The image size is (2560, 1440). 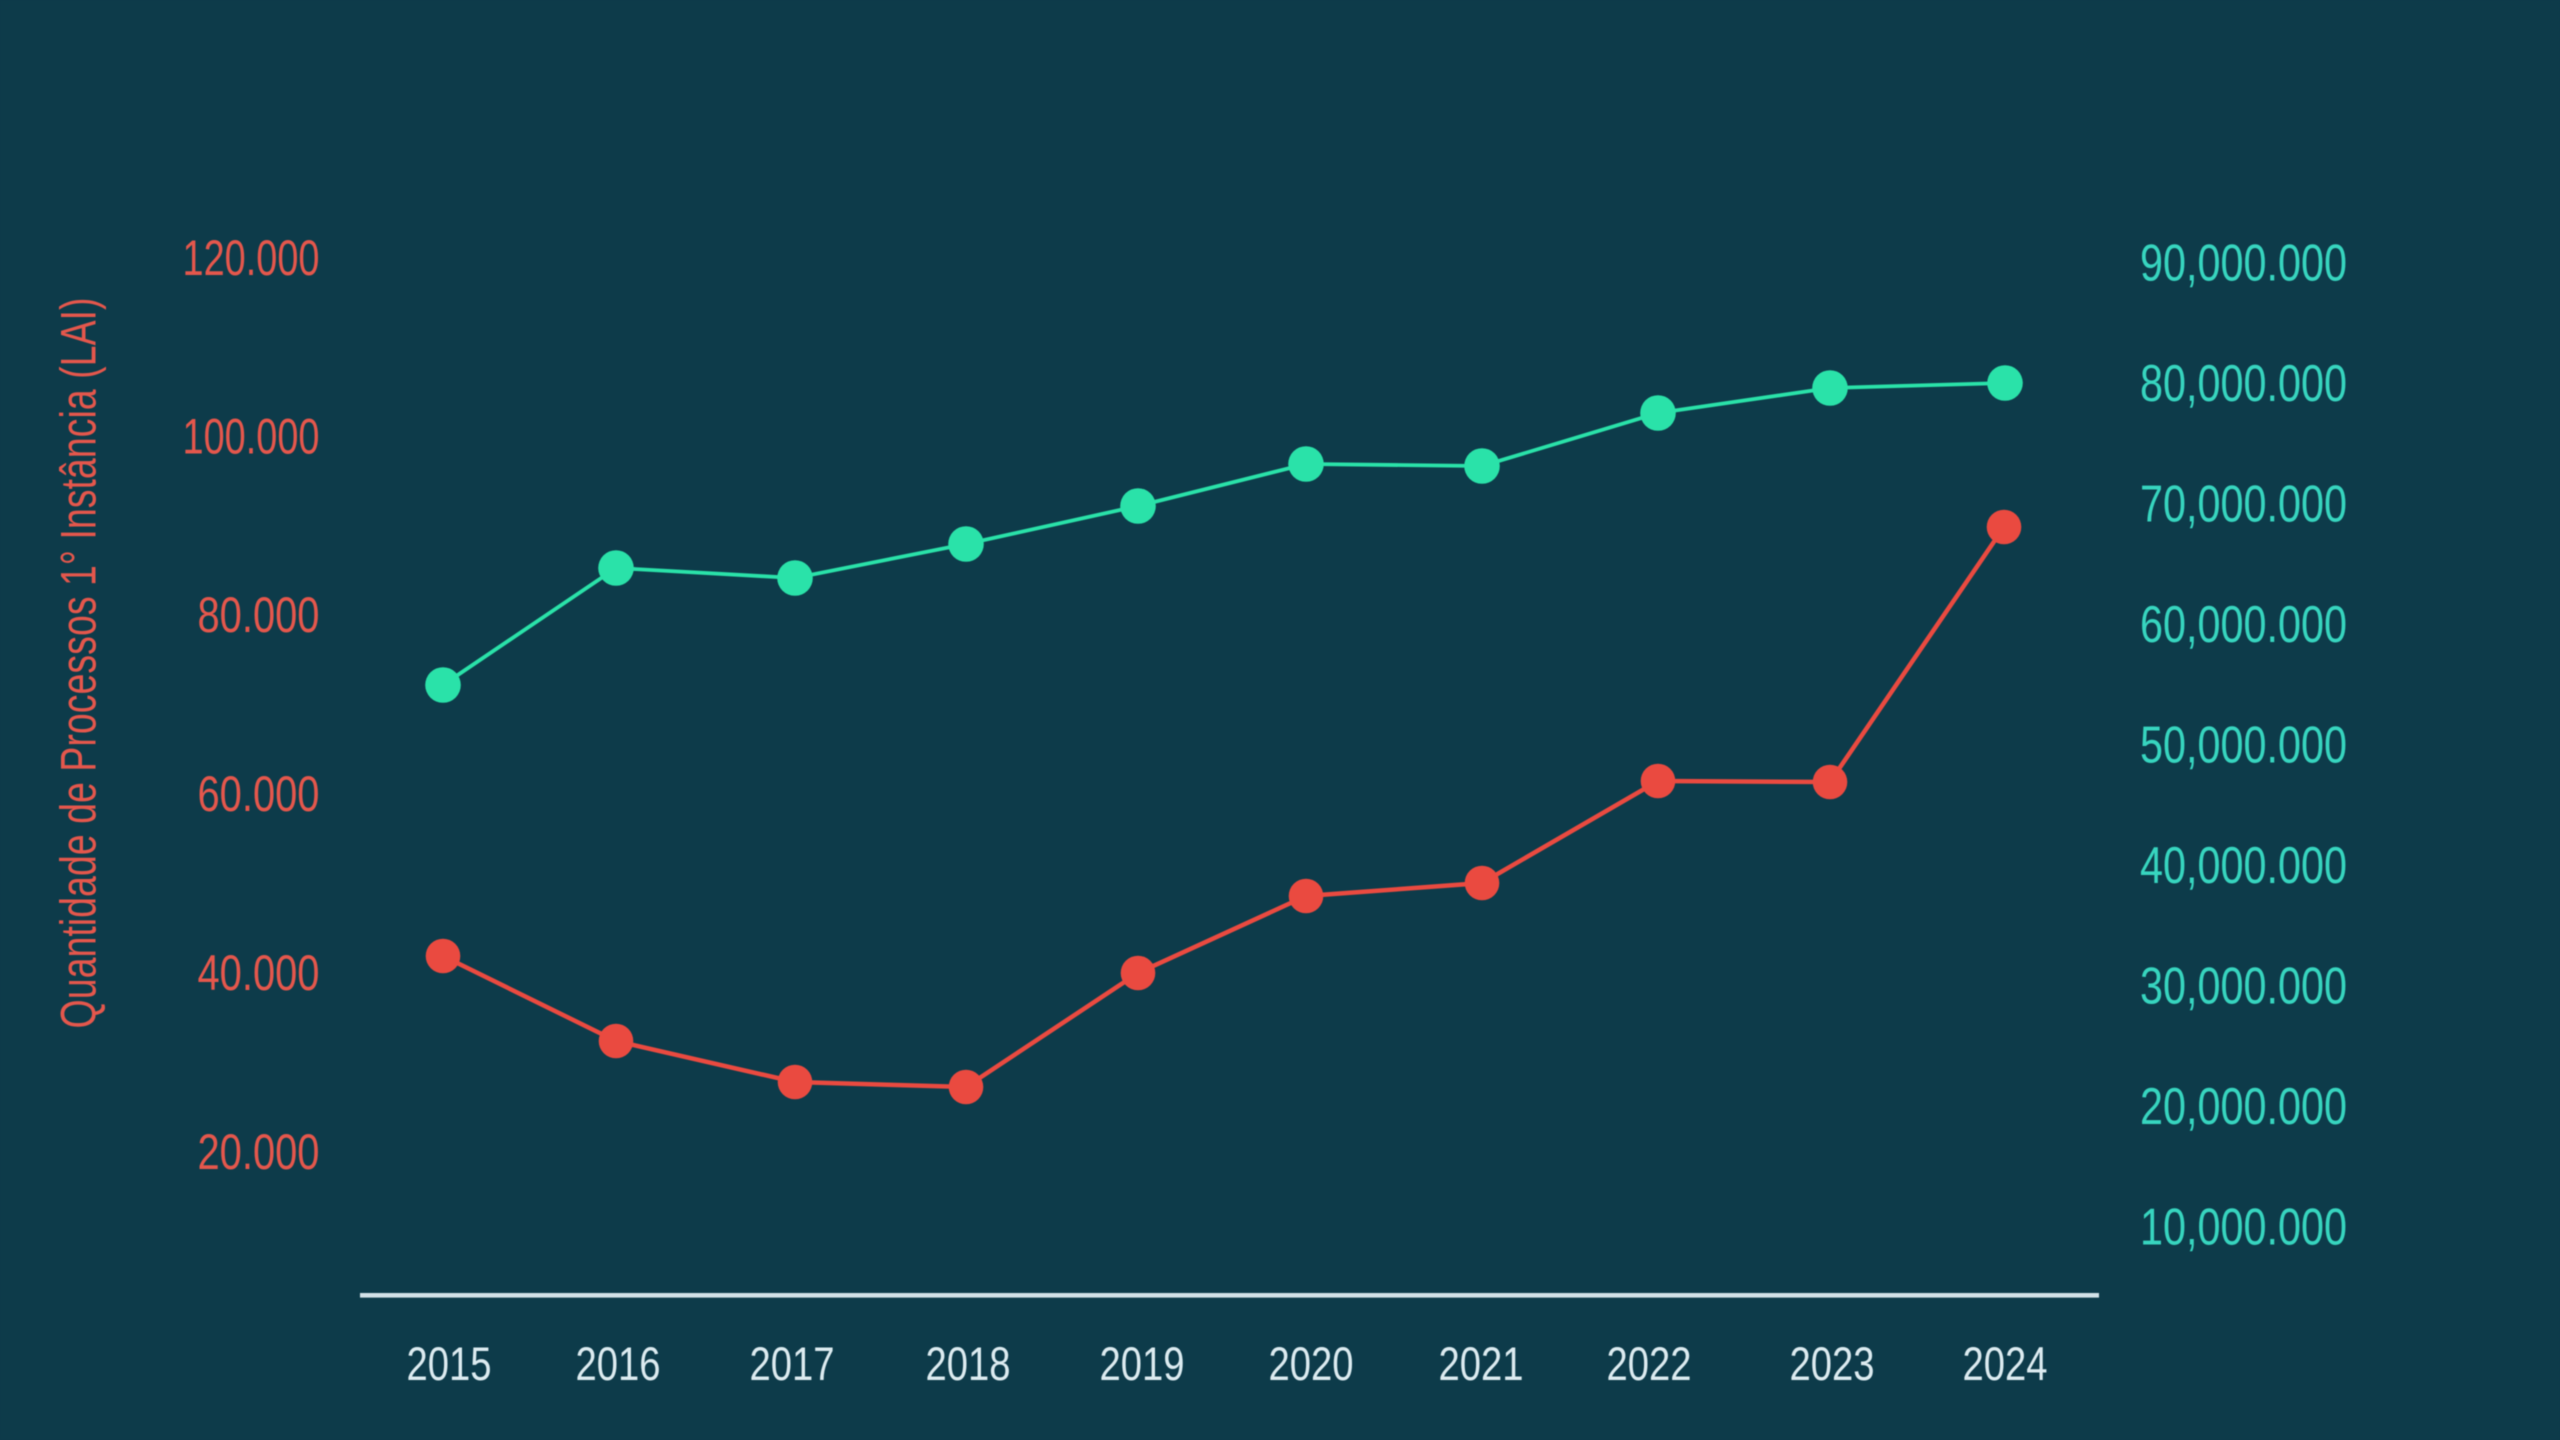 What do you see at coordinates (1649, 1363) in the screenshot?
I see `svg-text: 2022` at bounding box center [1649, 1363].